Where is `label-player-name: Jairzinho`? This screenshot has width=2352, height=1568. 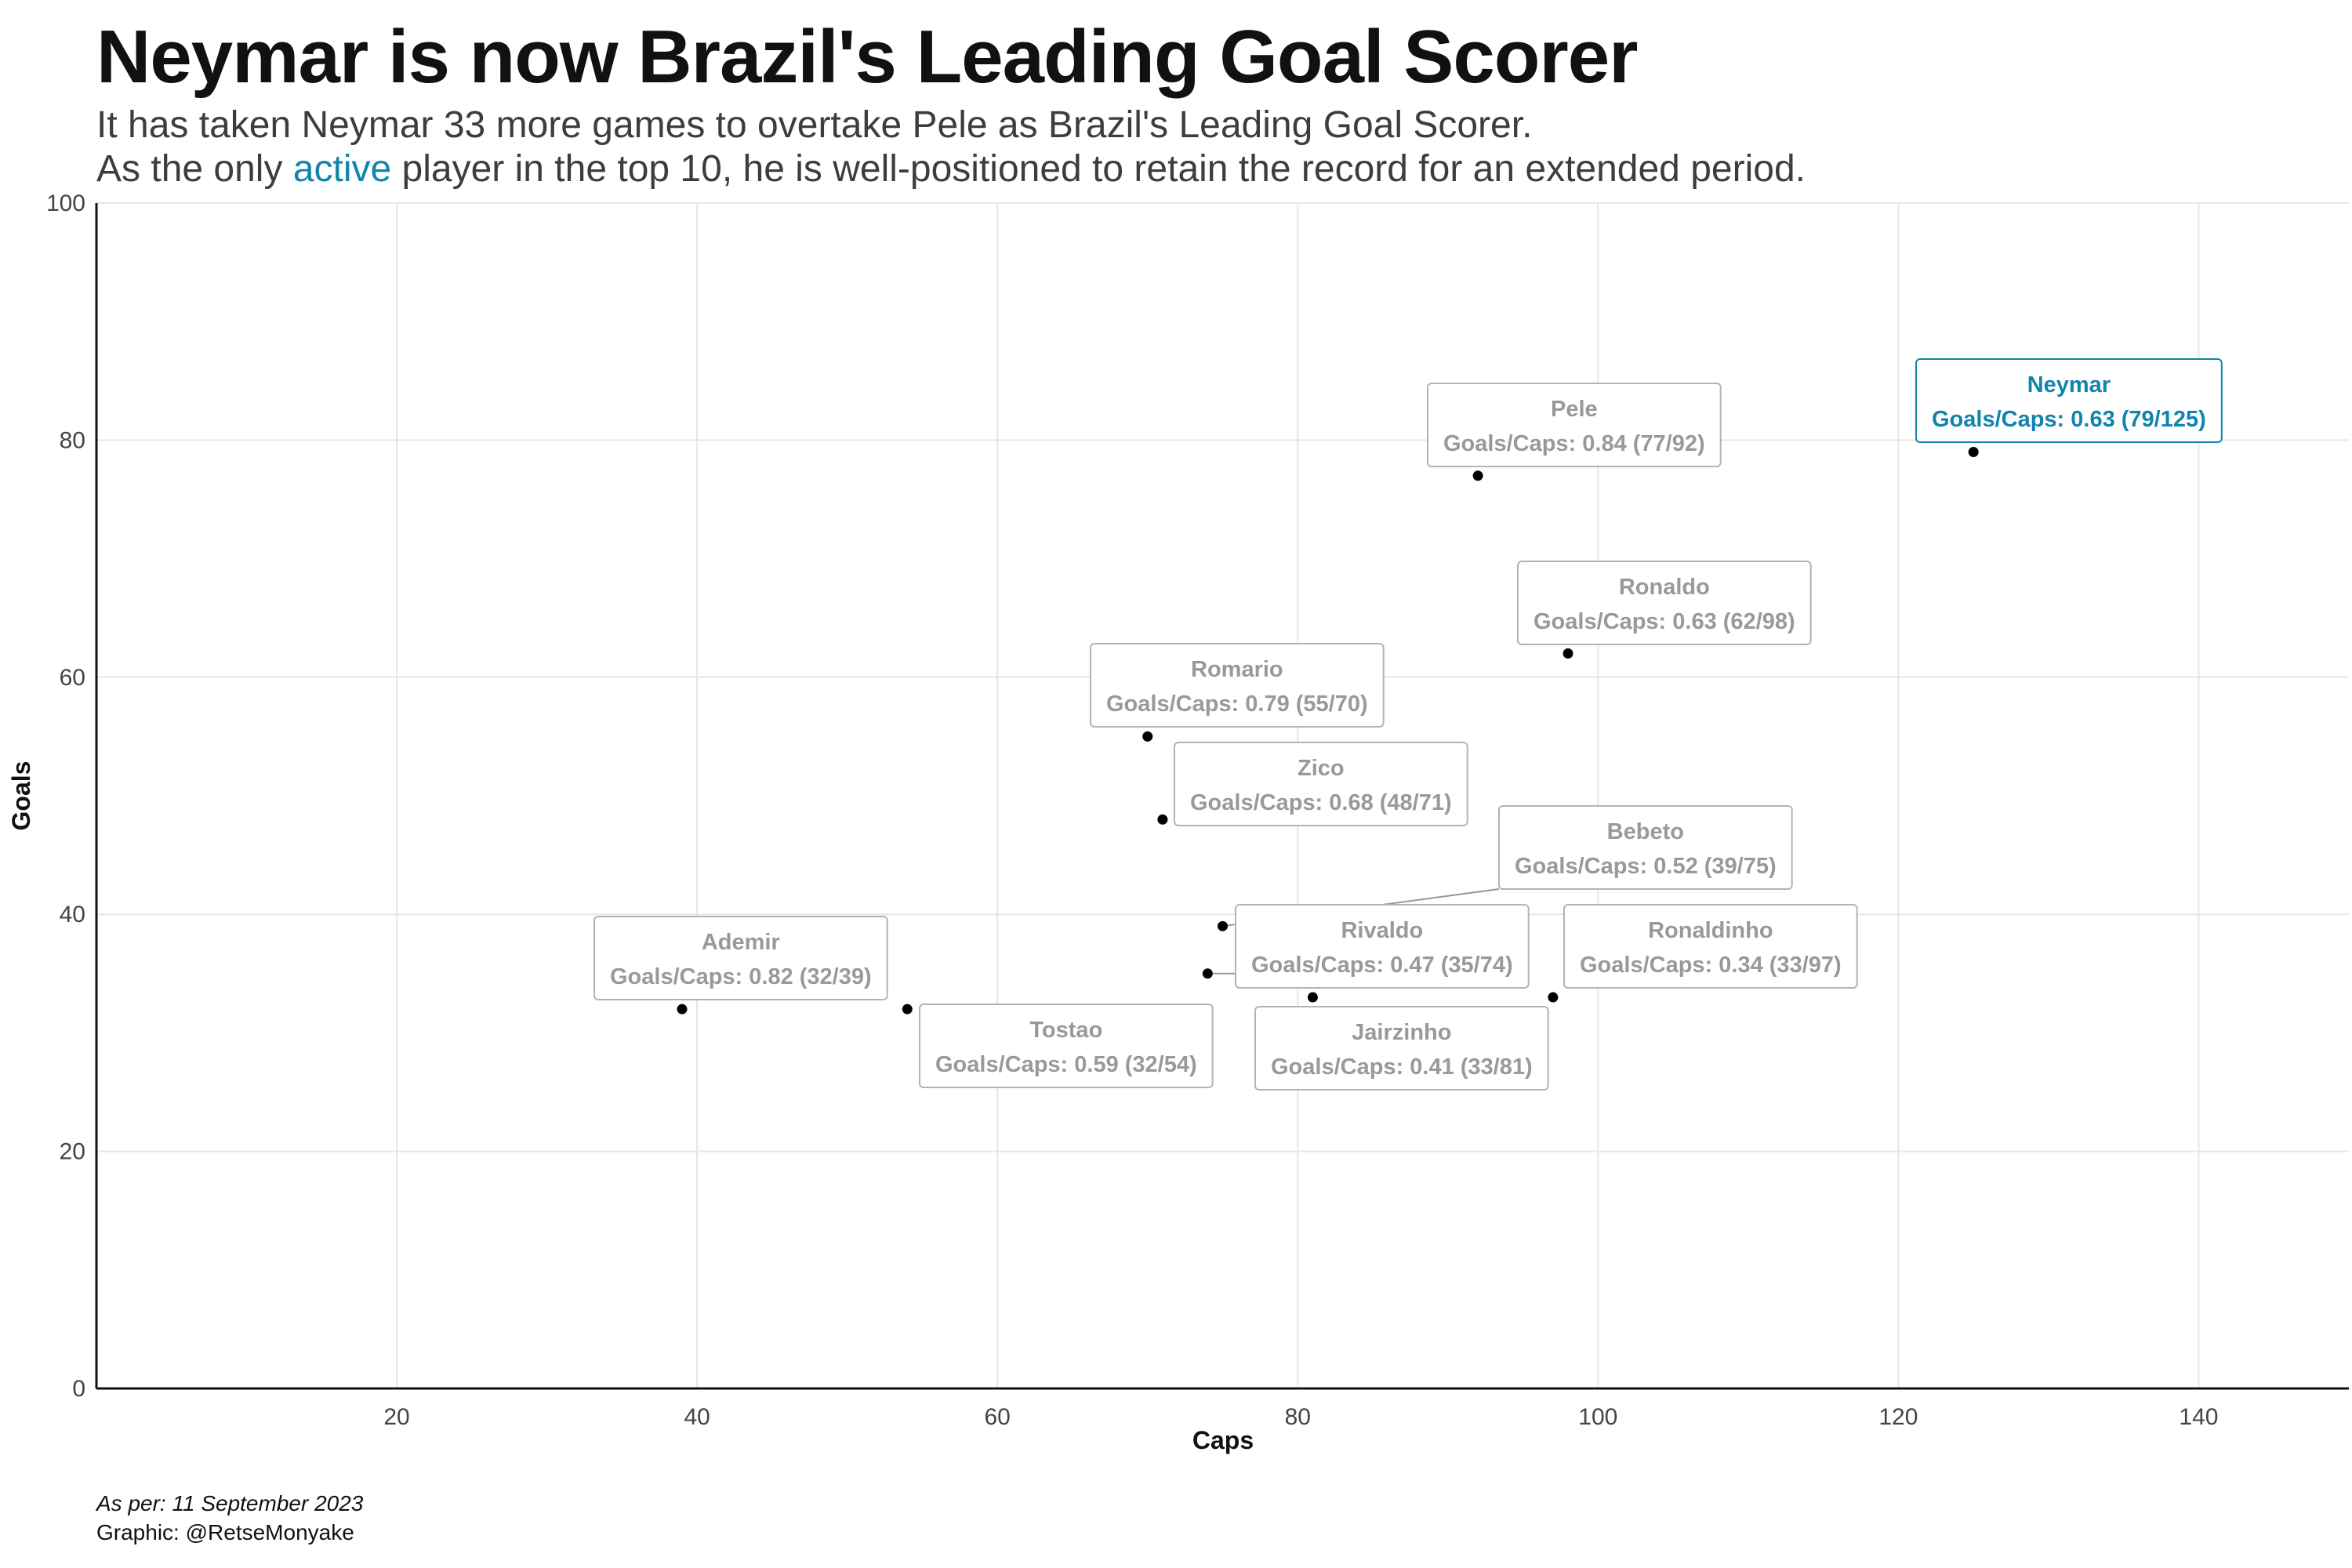 label-player-name: Jairzinho is located at coordinates (1401, 1032).